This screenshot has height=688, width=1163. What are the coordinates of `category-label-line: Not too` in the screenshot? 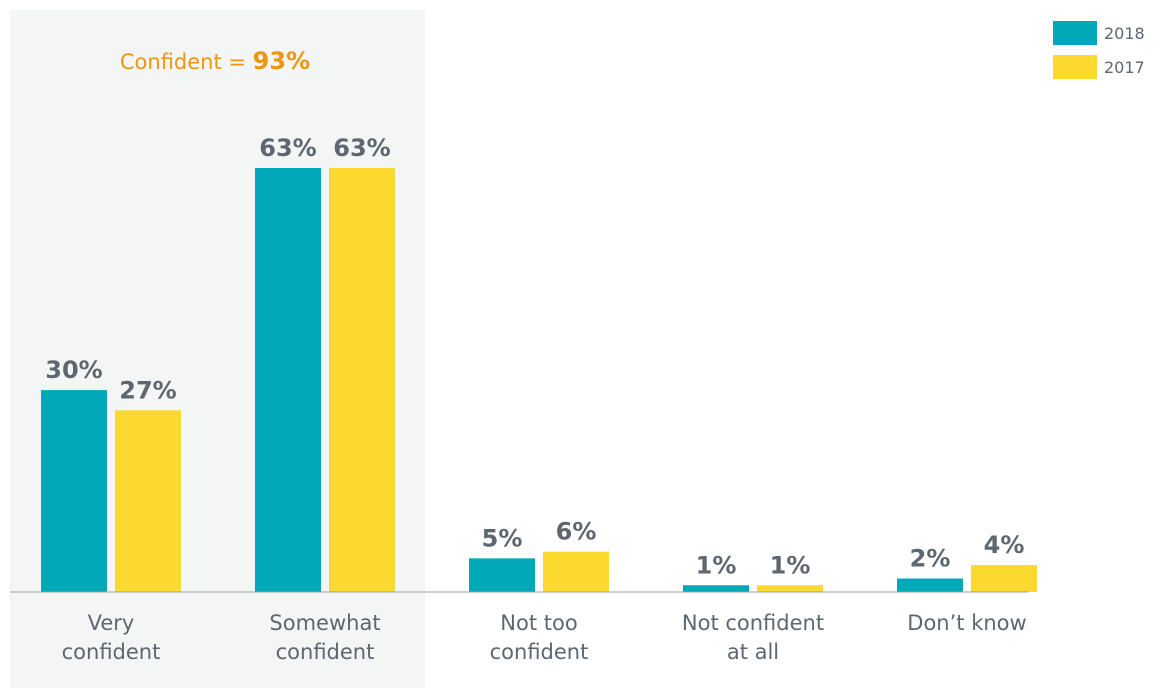 It's located at (538, 623).